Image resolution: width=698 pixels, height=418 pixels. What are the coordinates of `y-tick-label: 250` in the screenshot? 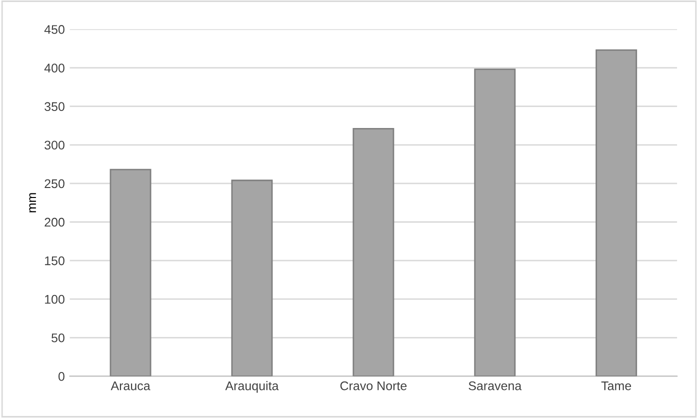 It's located at (54, 183).